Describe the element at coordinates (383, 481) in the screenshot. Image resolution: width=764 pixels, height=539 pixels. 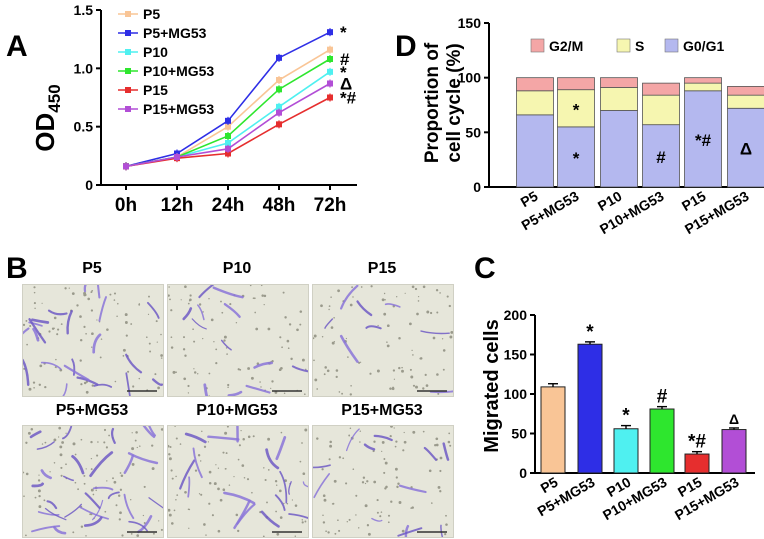
I see `micrograph-p15-mg53` at that location.